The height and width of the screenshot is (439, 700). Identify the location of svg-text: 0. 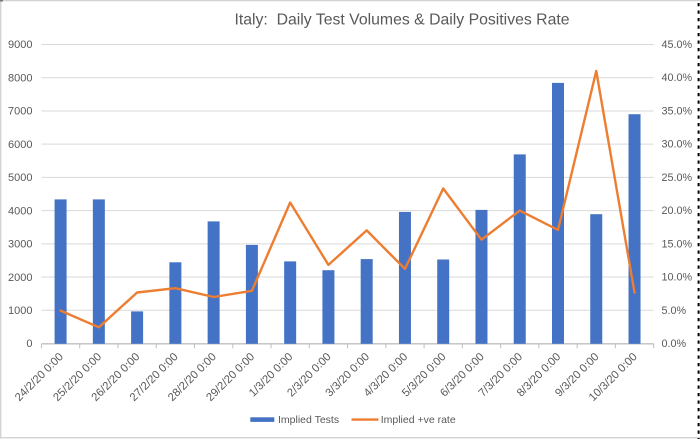
(29, 344).